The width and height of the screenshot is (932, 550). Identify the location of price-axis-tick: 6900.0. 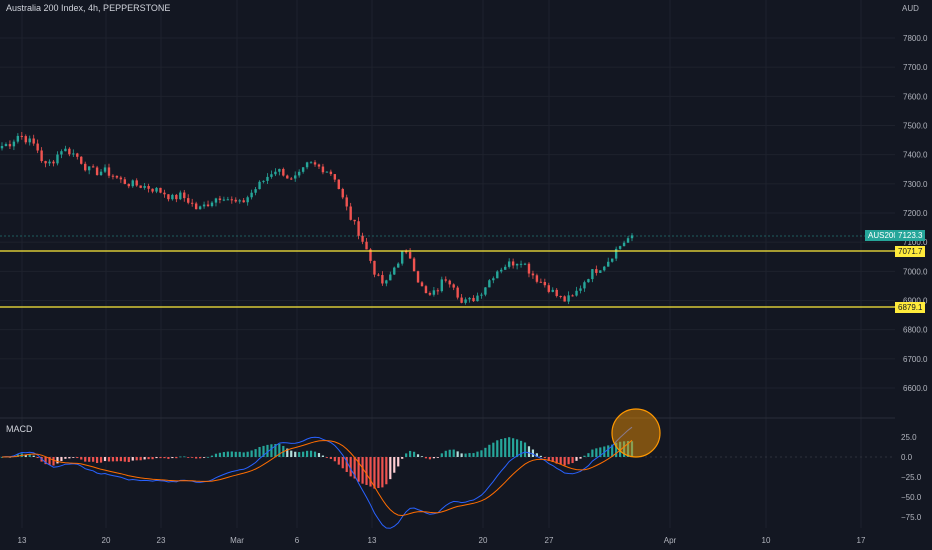
(915, 301).